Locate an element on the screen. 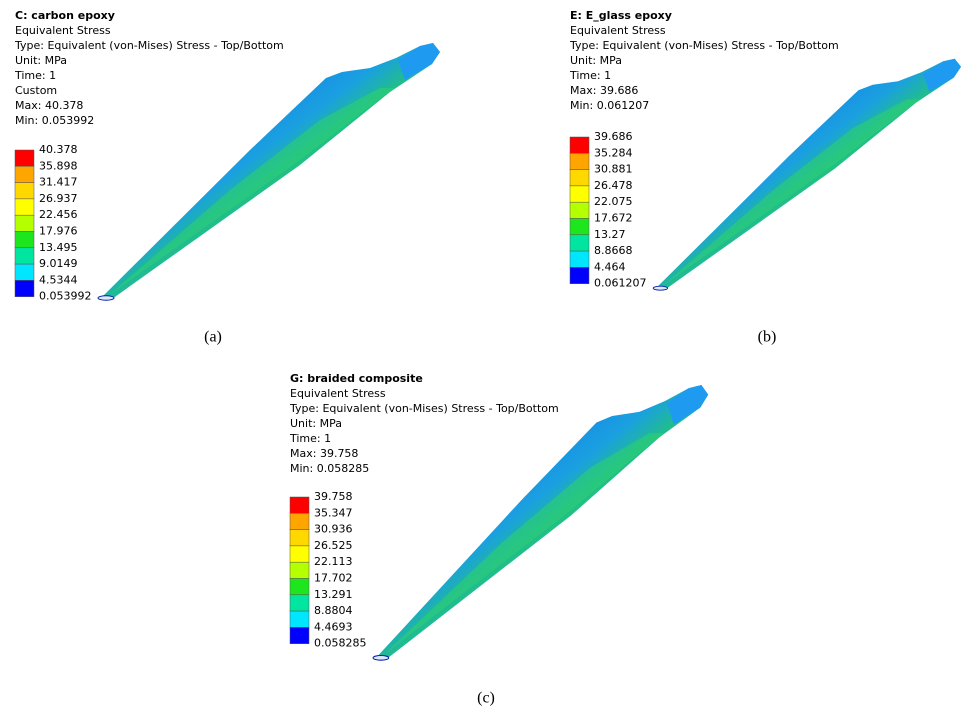 This screenshot has width=971, height=711. legend-label: 4.5344 is located at coordinates (58, 279).